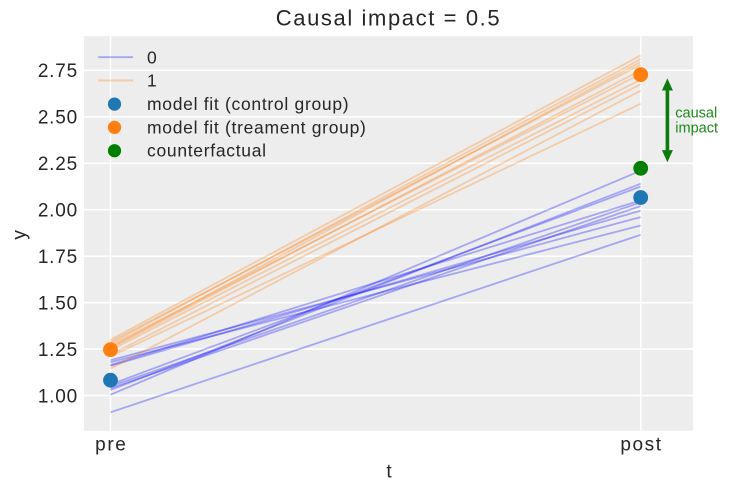 Image resolution: width=731 pixels, height=491 pixels. Describe the element at coordinates (58, 118) in the screenshot. I see `svg-text: 2.50` at that location.